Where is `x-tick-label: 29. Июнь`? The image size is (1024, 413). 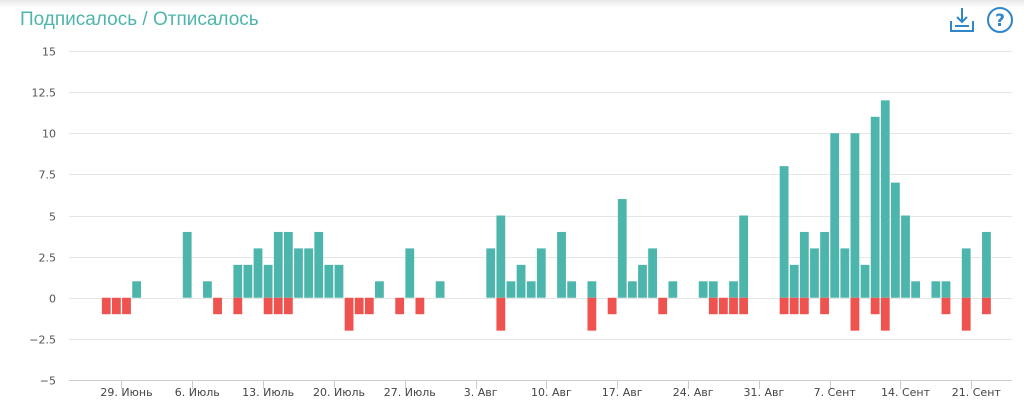
x-tick-label: 29. Июнь is located at coordinates (126, 392).